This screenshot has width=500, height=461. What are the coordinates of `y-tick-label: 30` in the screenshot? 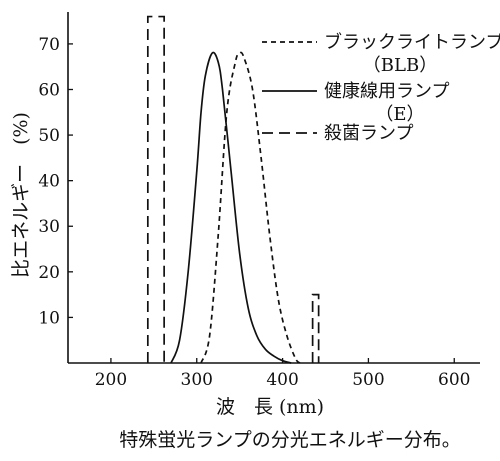 It's located at (49, 227).